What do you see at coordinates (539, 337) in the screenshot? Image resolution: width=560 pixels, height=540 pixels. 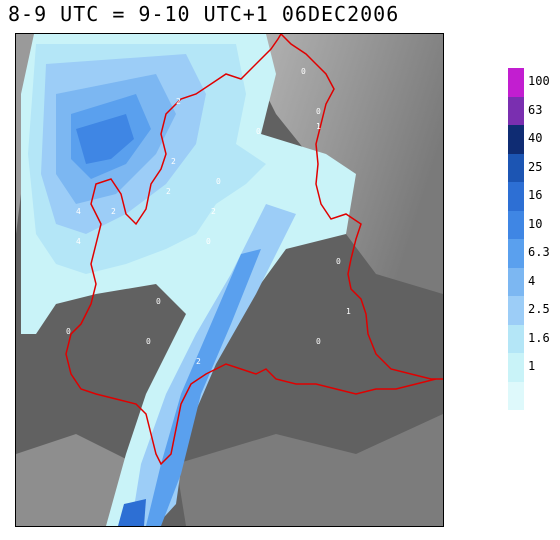 I see `legend-label: 1.6` at bounding box center [539, 337].